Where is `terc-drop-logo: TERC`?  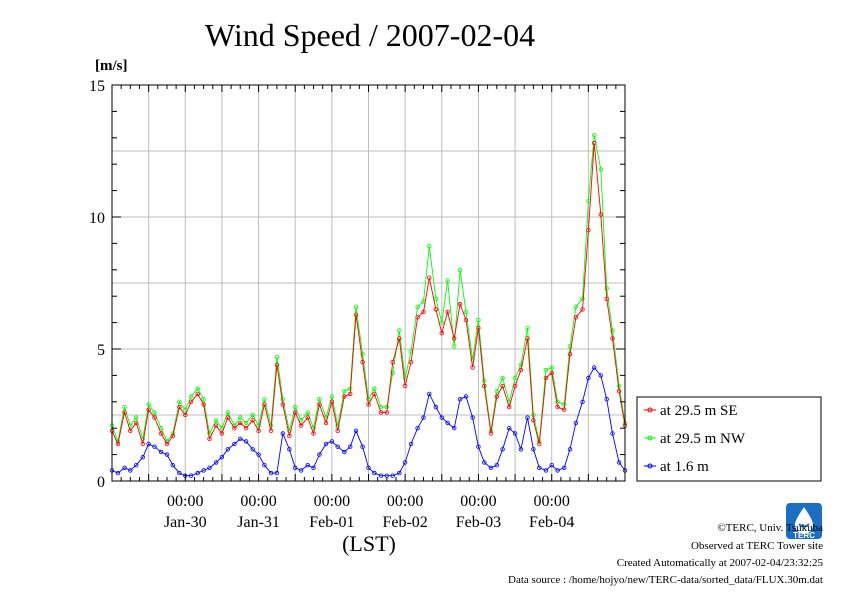
terc-drop-logo: TERC is located at coordinates (804, 521).